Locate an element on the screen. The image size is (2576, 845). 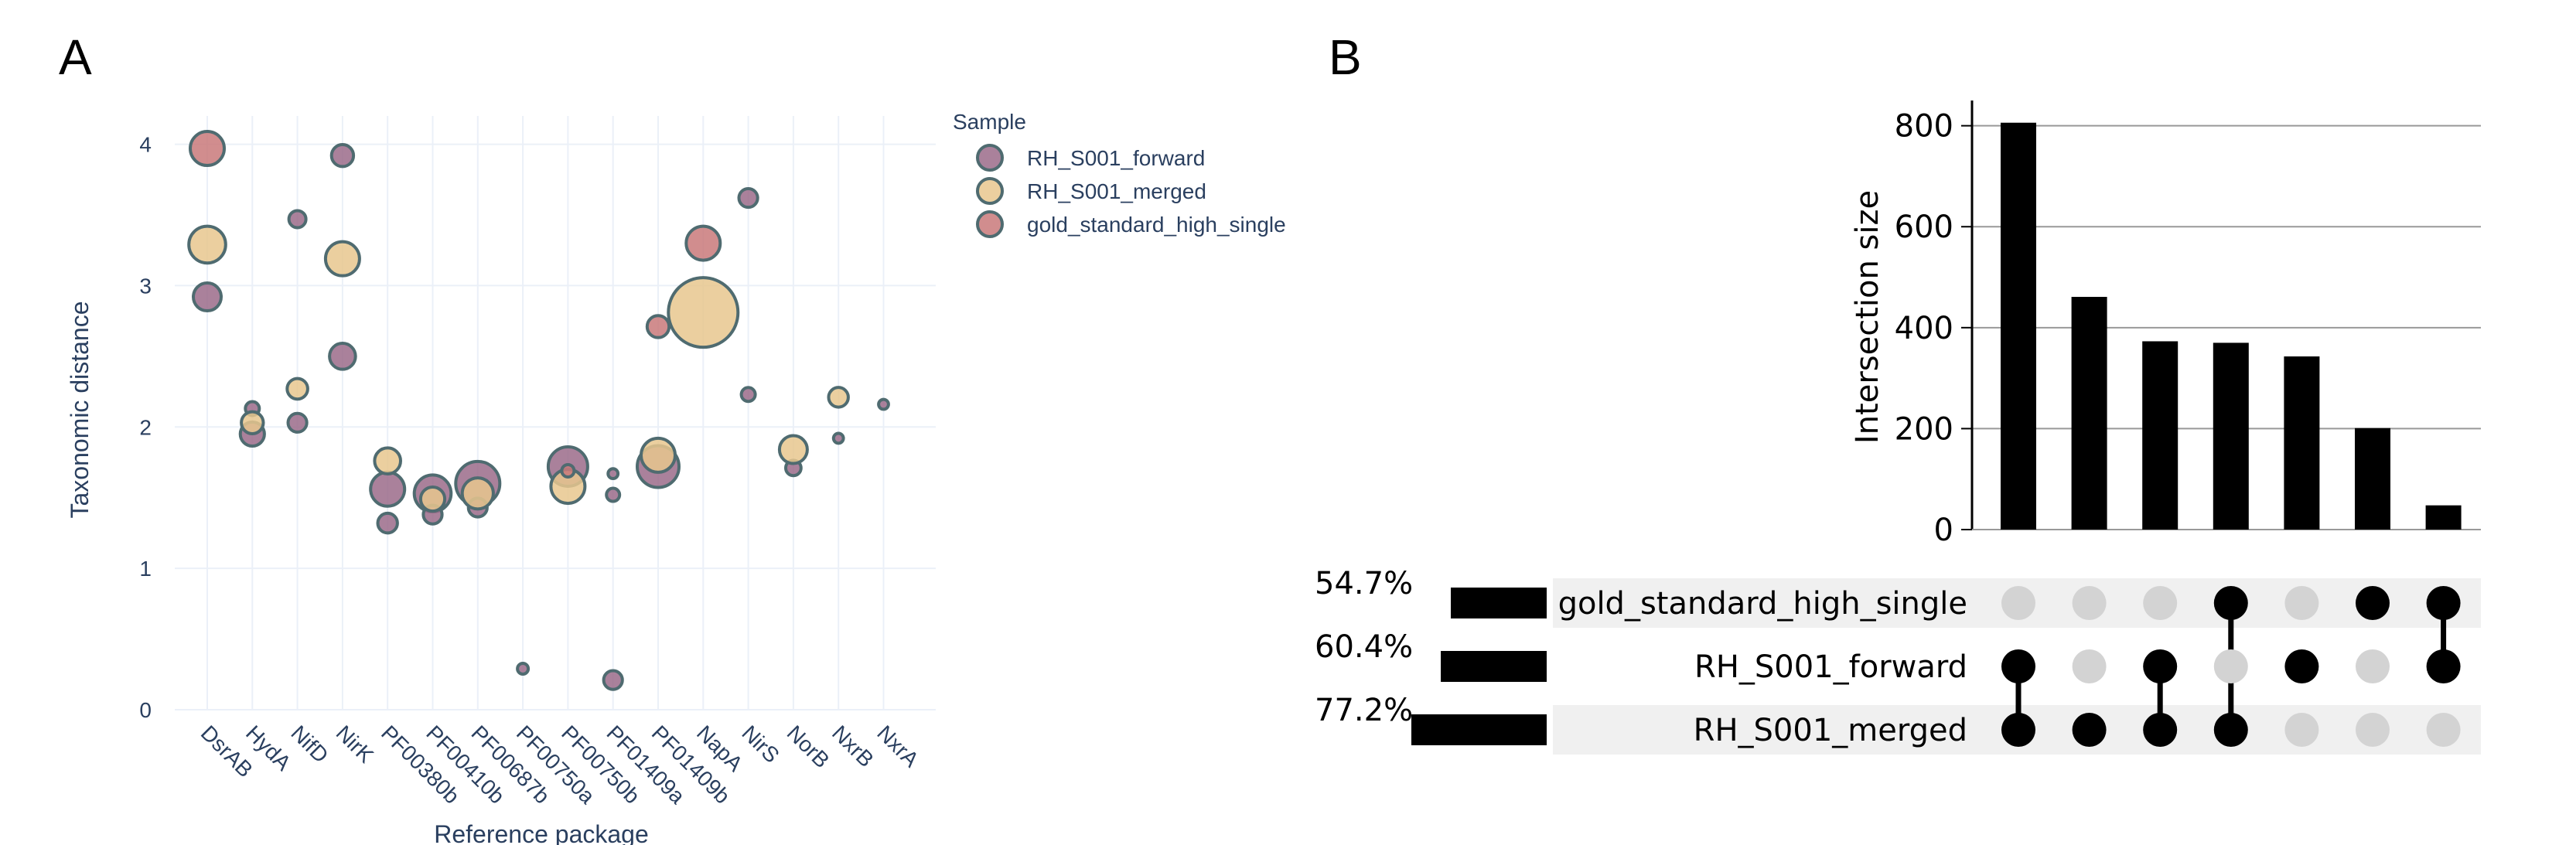
set-percent-label: 77.2% is located at coordinates (1364, 710).